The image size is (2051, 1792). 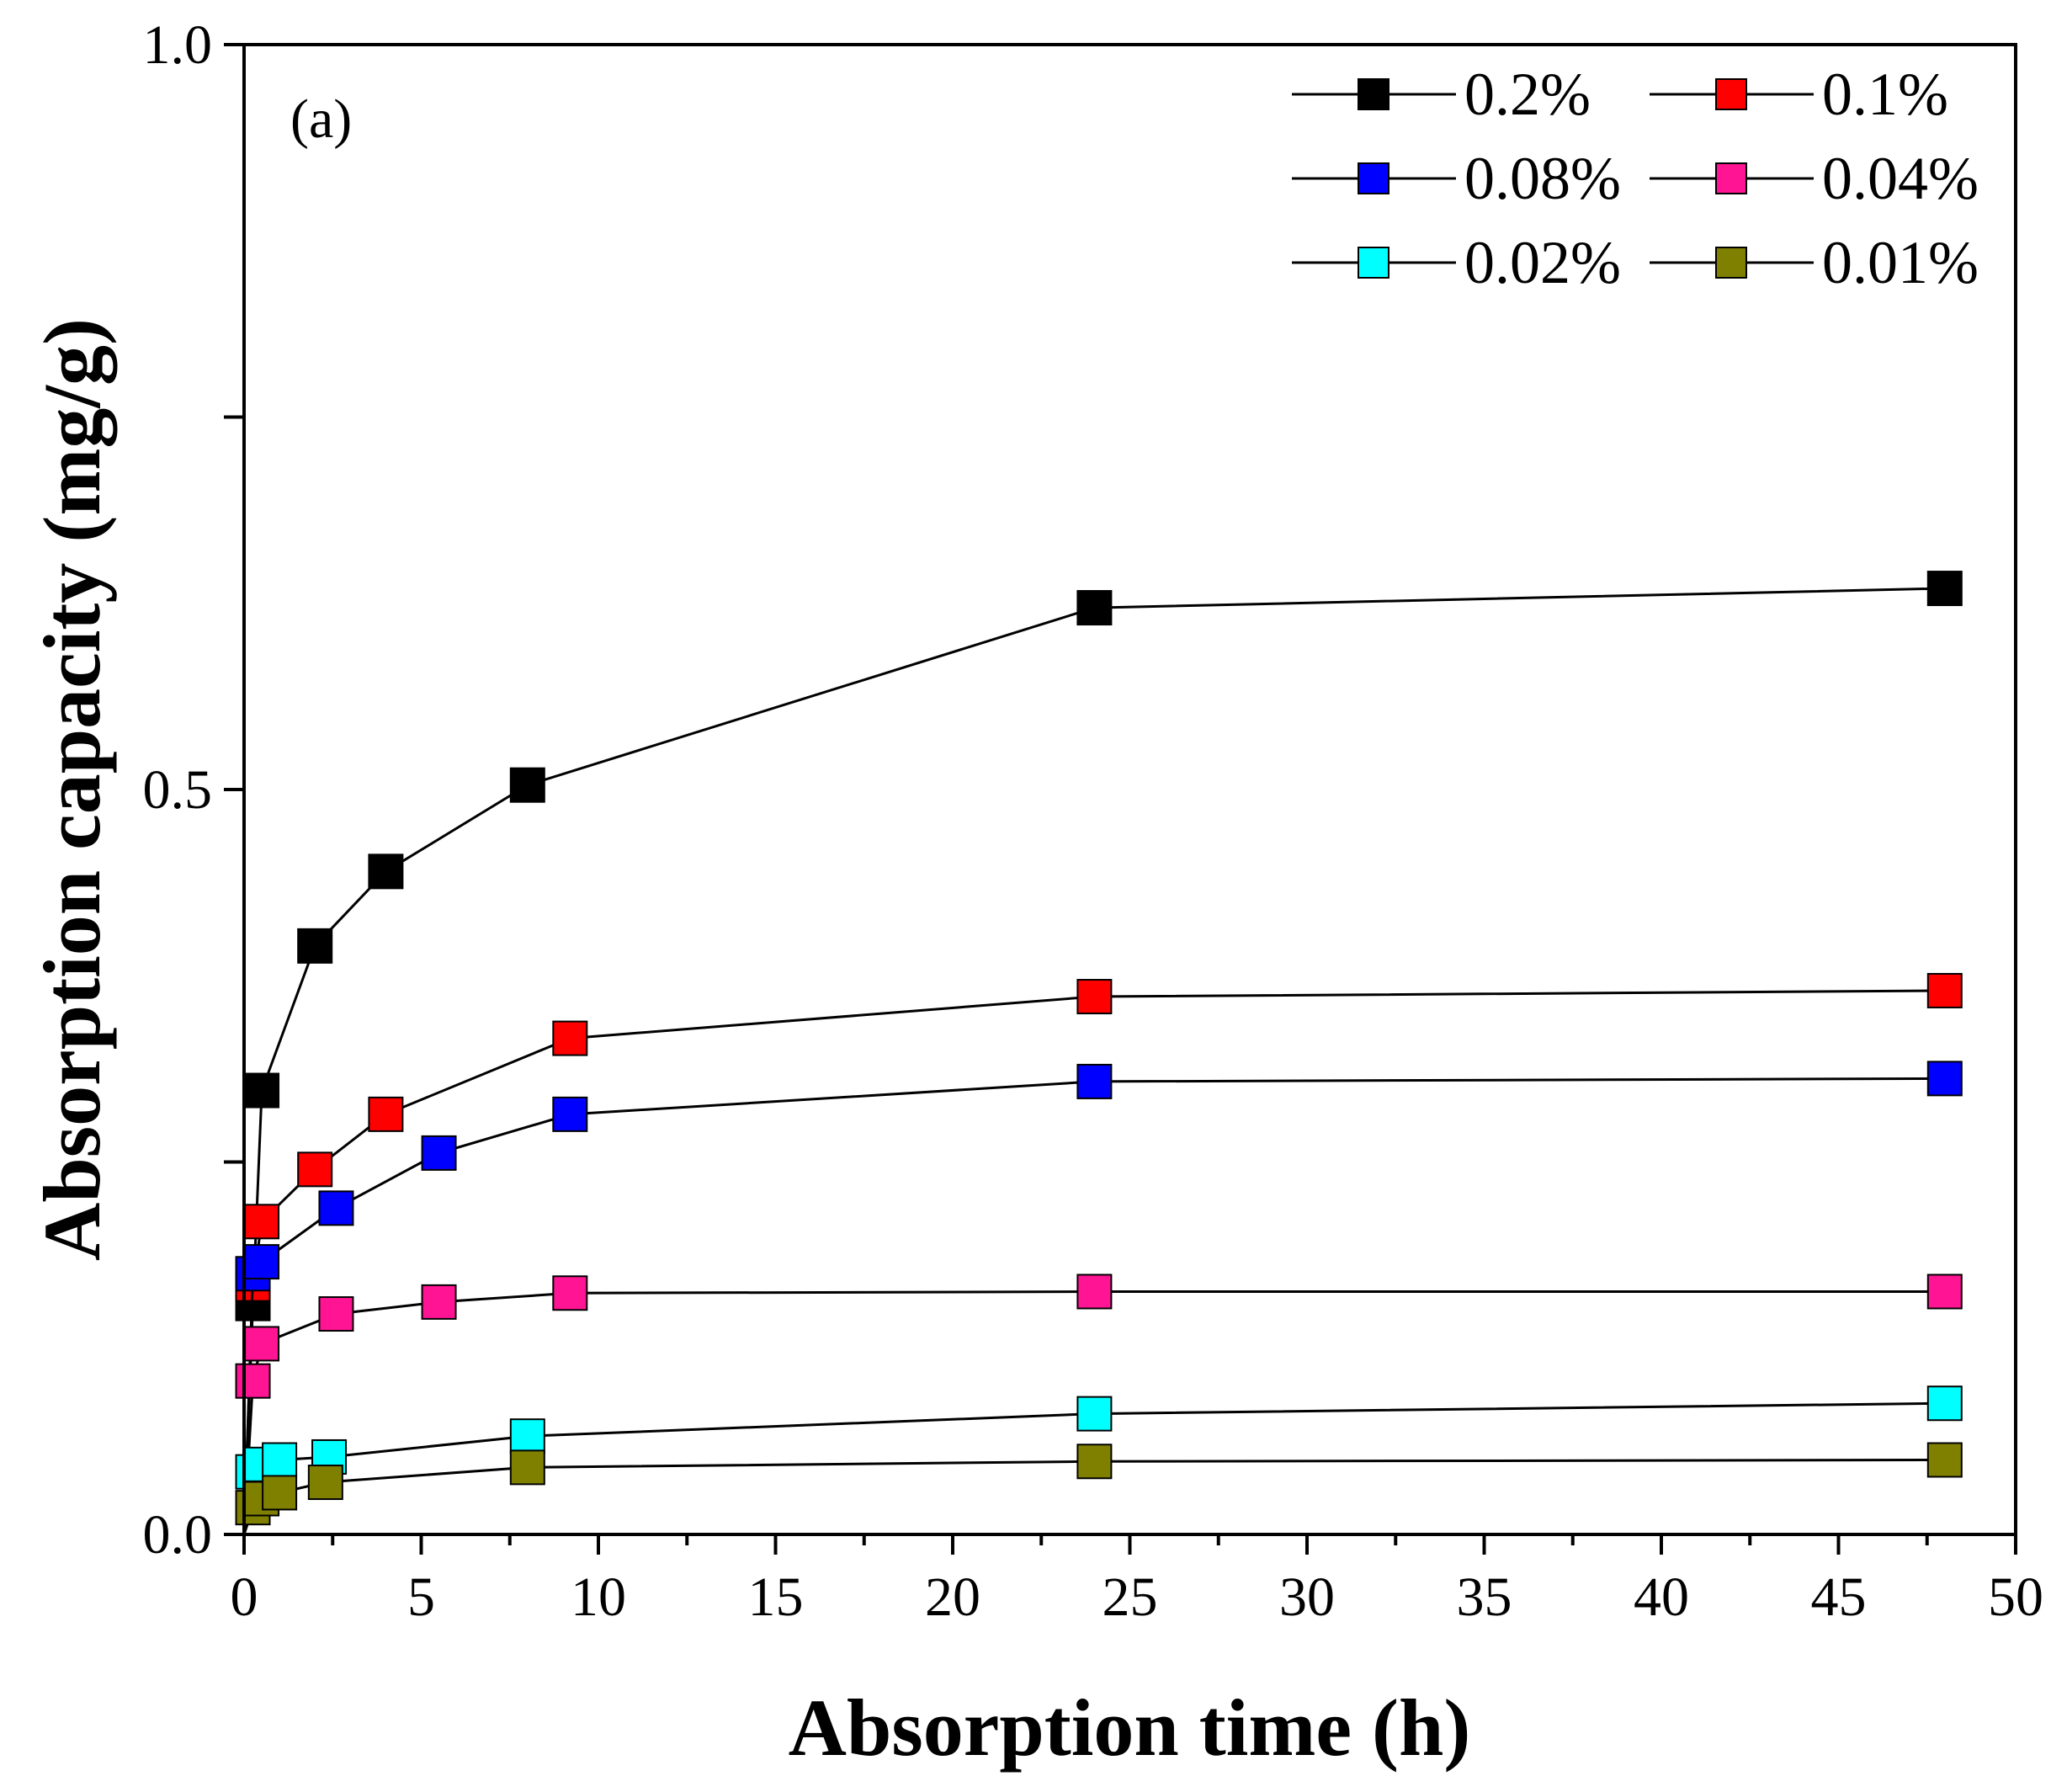 I want to click on x-tick-label: 30, so click(x=1307, y=1597).